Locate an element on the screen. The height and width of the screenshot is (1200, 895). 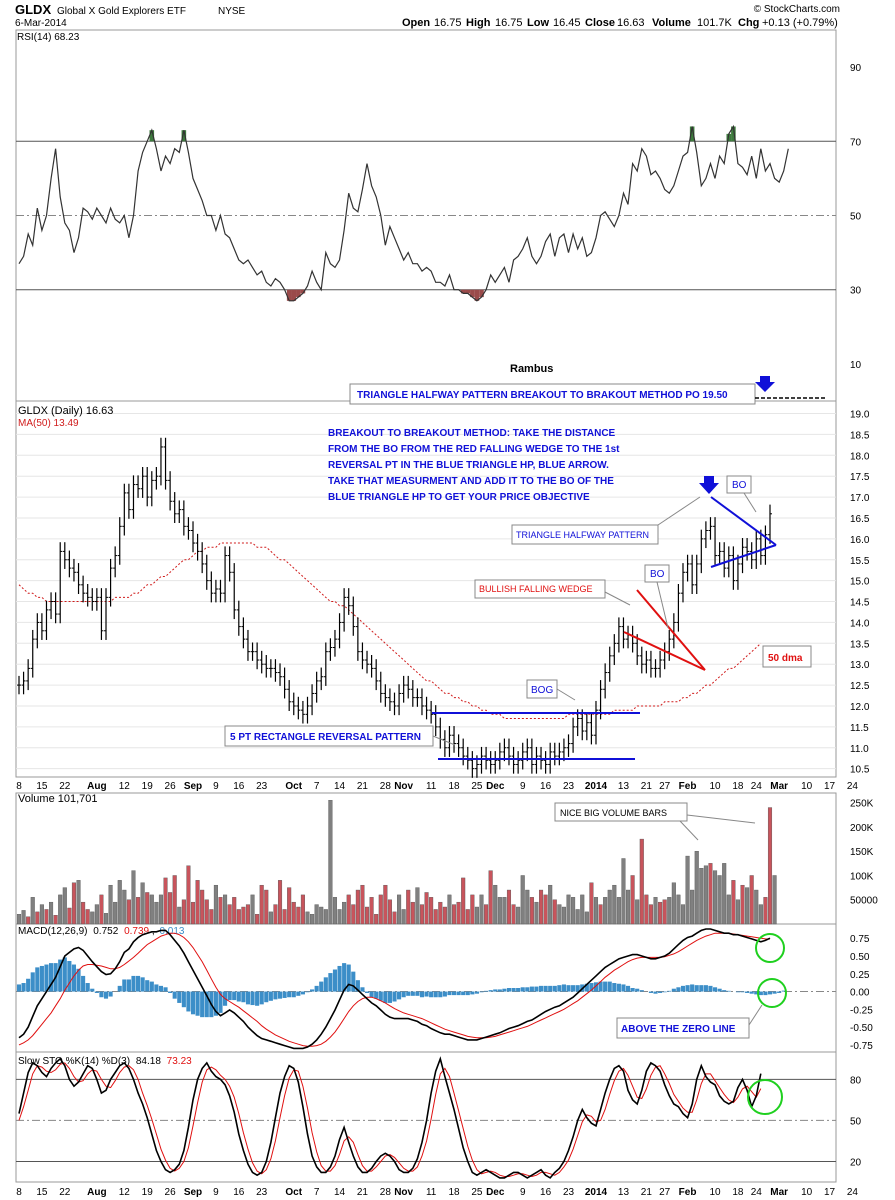
macd-tick-label: 0.25 is located at coordinates (860, 975).